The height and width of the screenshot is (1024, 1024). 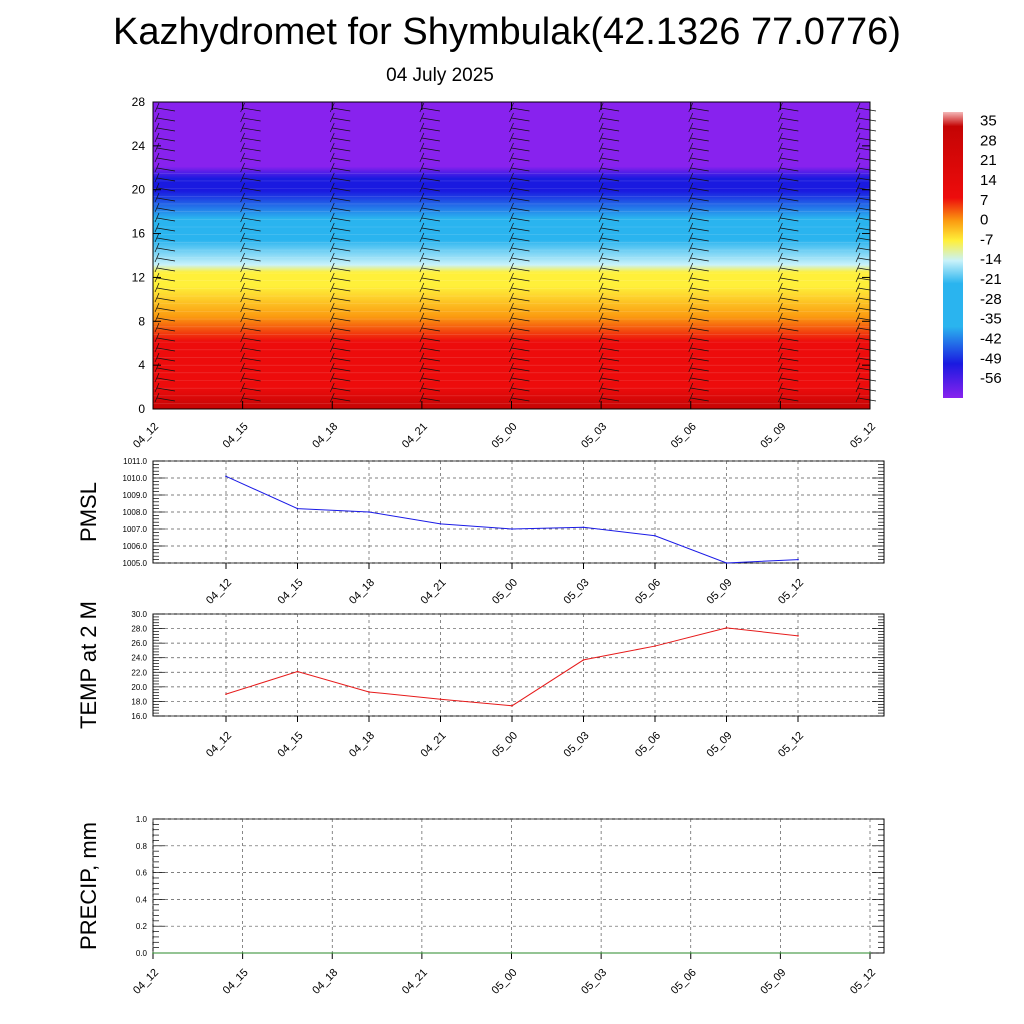 I want to click on y-tick-label: 1006.0, so click(x=135, y=546).